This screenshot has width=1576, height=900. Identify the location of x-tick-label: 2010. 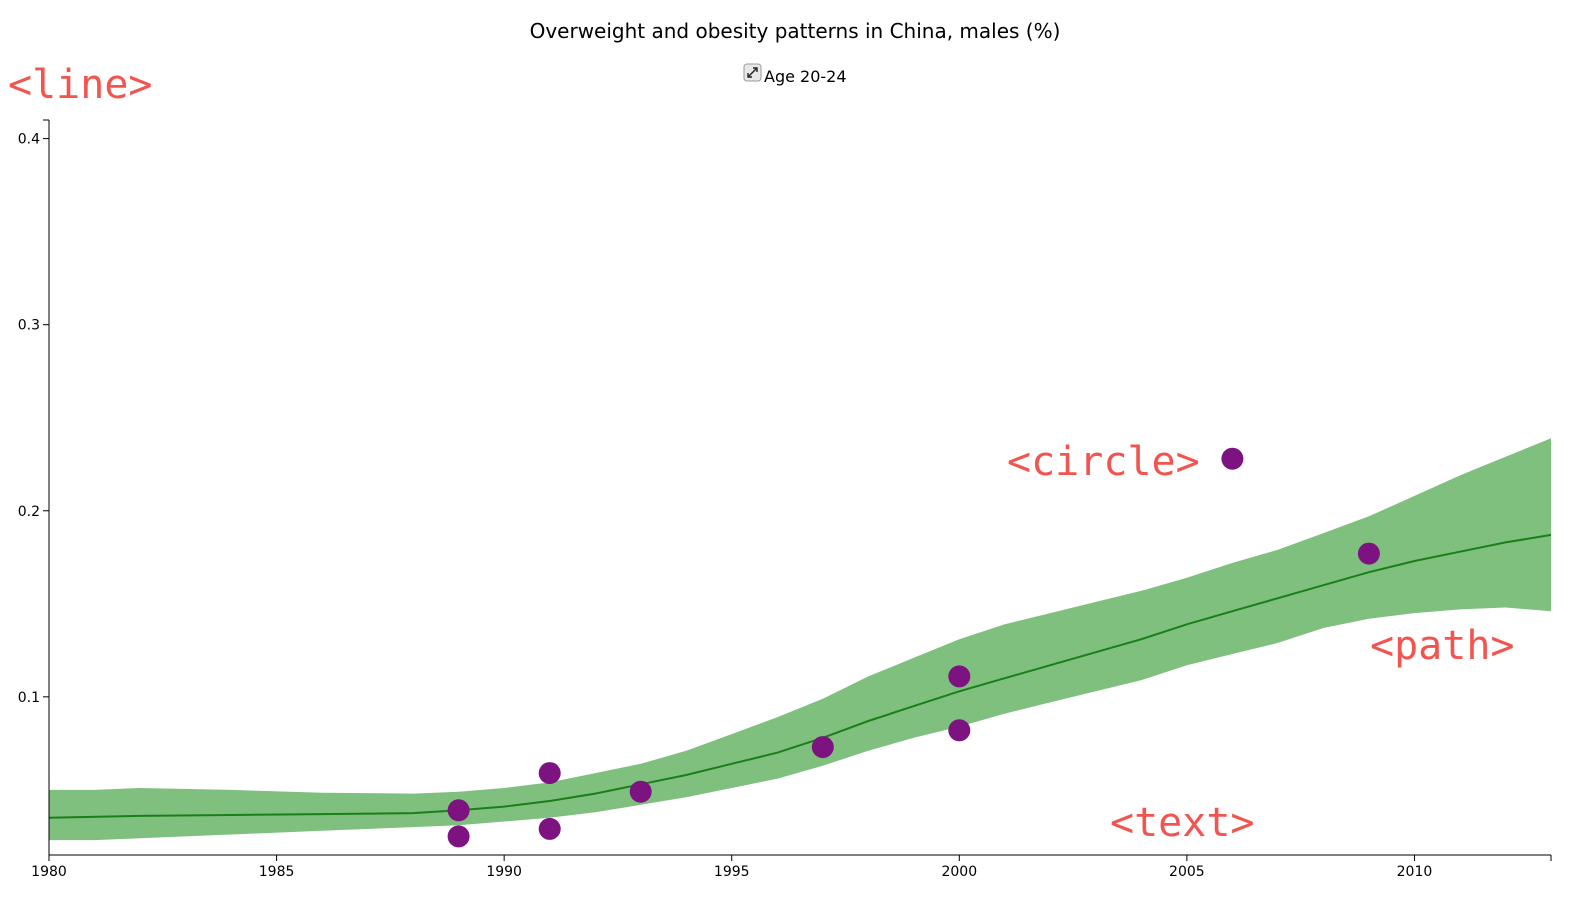
(1415, 872).